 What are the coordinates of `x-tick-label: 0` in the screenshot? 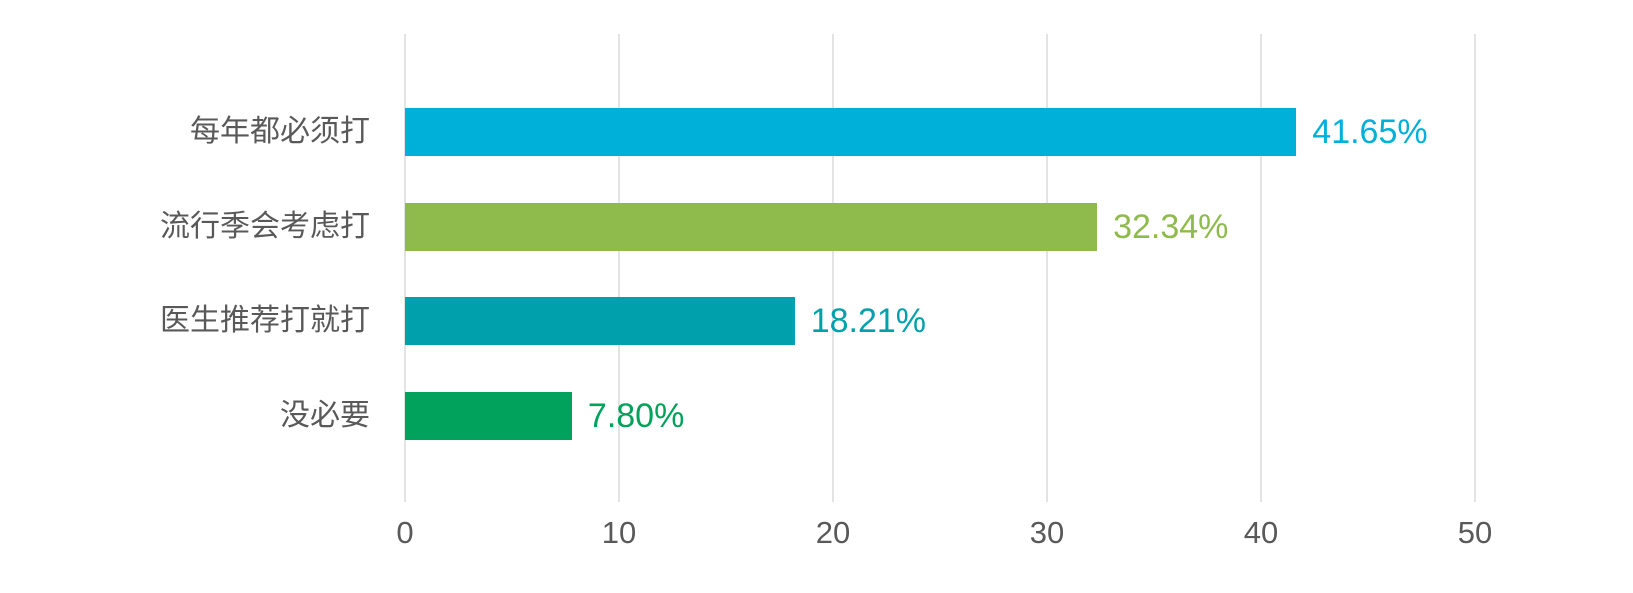 It's located at (405, 532).